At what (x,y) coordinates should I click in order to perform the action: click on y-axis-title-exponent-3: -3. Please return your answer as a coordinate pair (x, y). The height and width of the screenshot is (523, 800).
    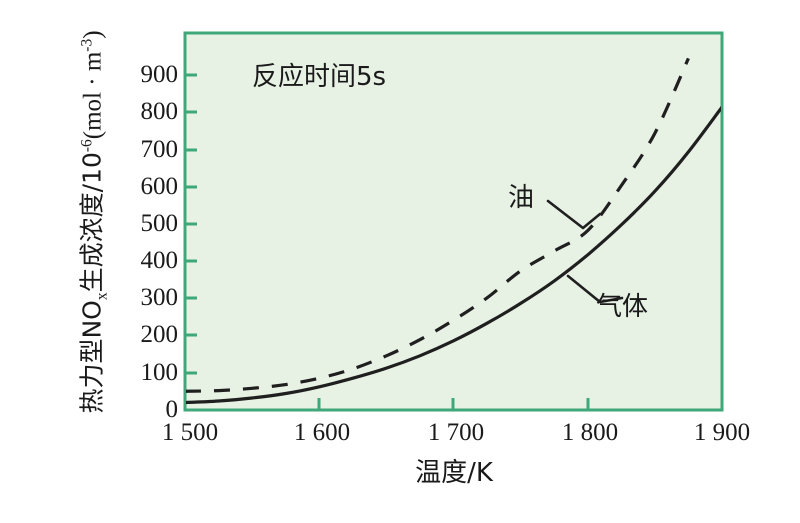
    Looking at the image, I should click on (87, 45).